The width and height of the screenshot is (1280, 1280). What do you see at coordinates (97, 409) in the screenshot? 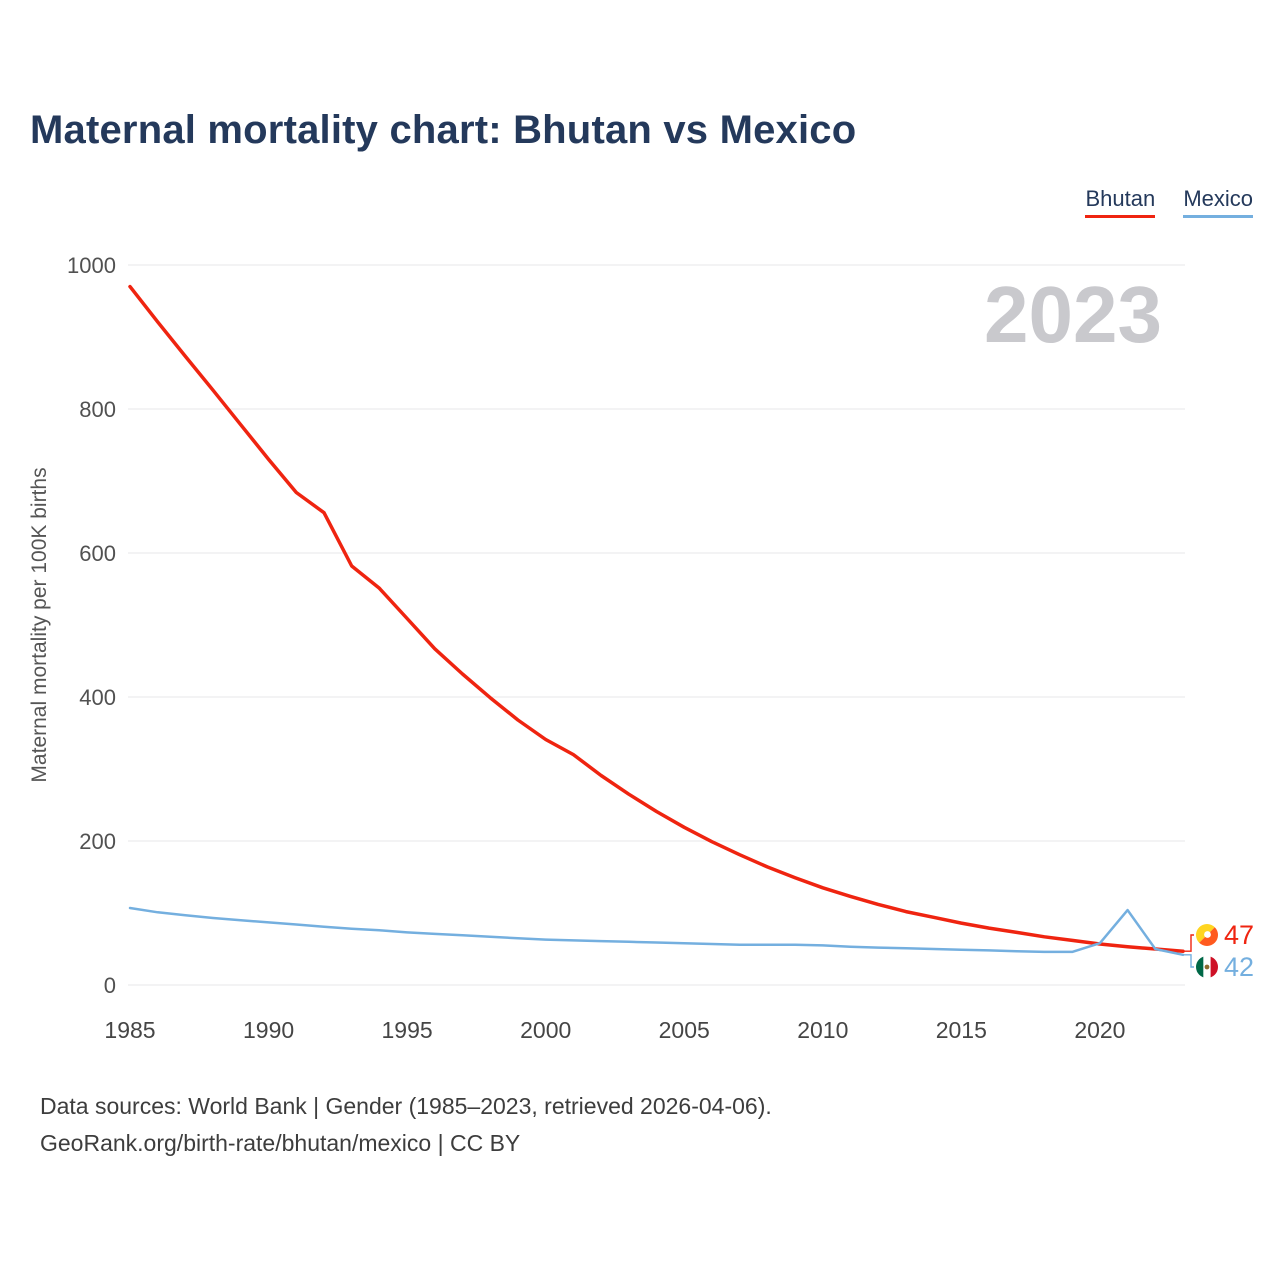
I see `y-tick-label: 800` at bounding box center [97, 409].